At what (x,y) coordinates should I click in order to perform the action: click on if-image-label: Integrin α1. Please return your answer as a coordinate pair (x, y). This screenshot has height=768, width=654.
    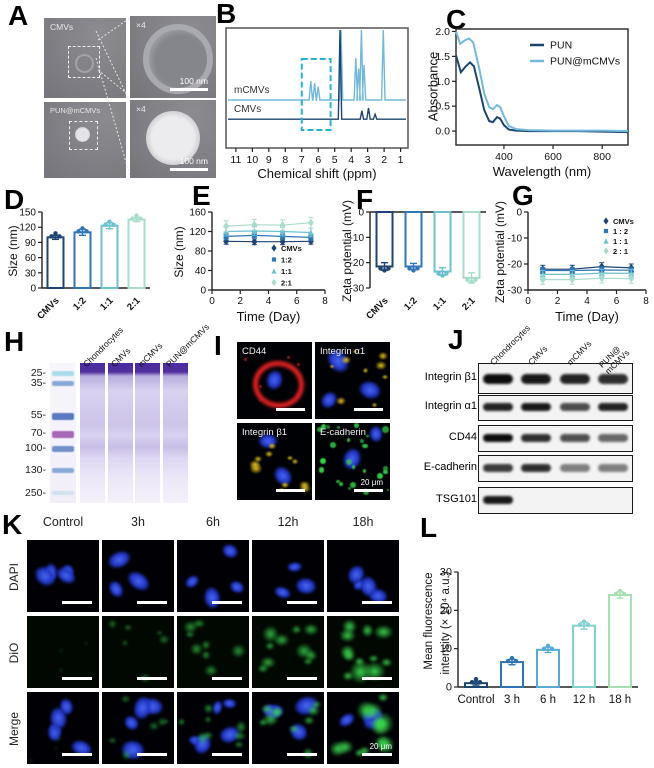
    Looking at the image, I should click on (343, 351).